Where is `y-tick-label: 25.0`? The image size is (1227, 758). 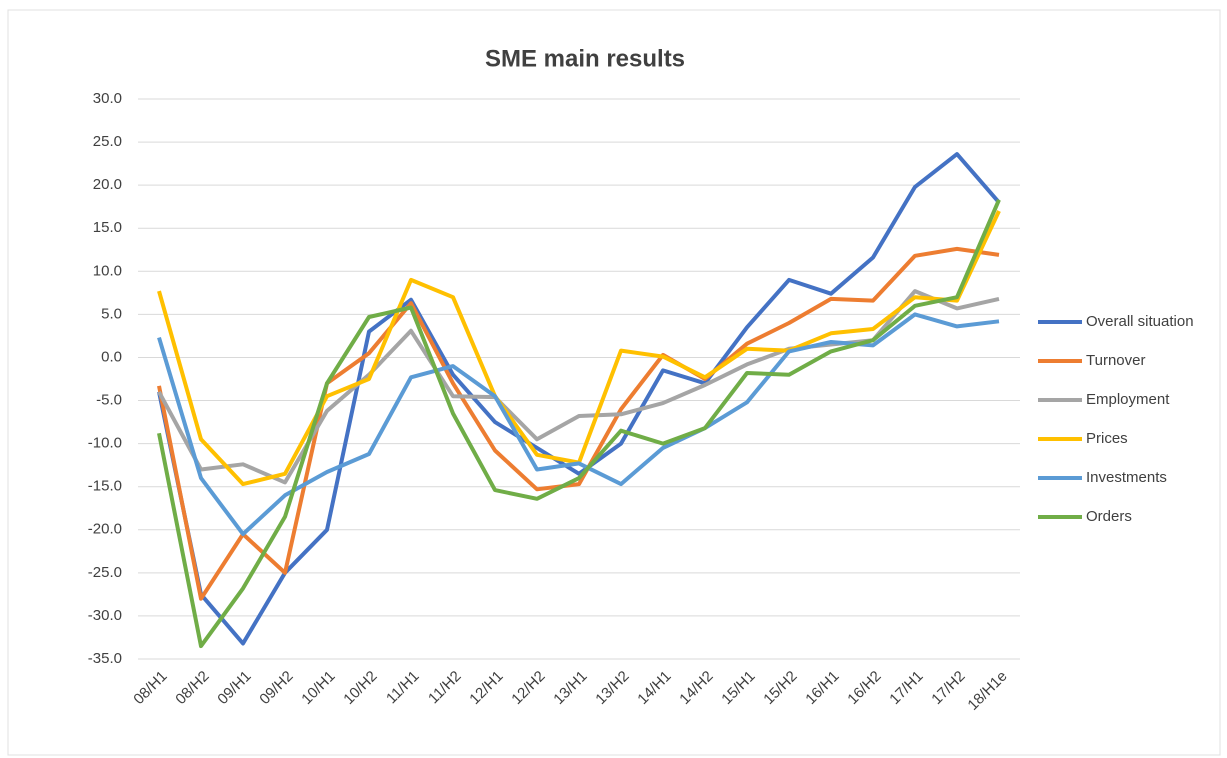 y-tick-label: 25.0 is located at coordinates (107, 141).